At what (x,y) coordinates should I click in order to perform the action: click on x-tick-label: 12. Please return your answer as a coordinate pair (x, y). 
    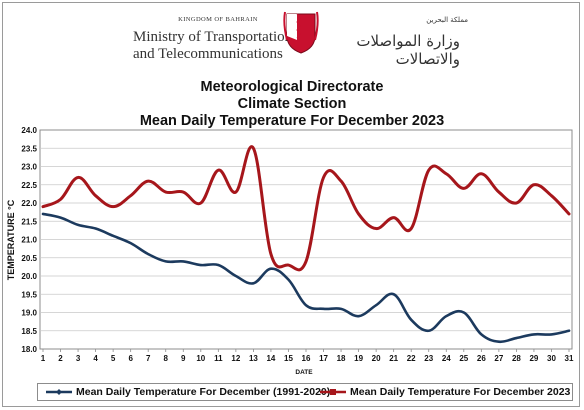
    Looking at the image, I should click on (235, 358).